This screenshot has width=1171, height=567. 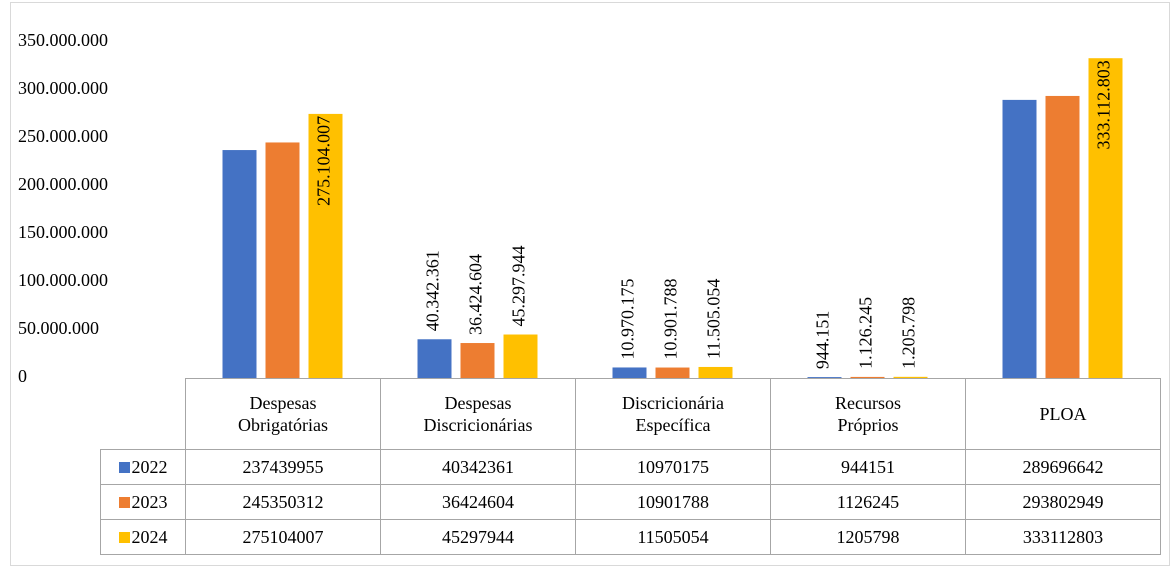 I want to click on data-label: 10.970.175, so click(x=628, y=318).